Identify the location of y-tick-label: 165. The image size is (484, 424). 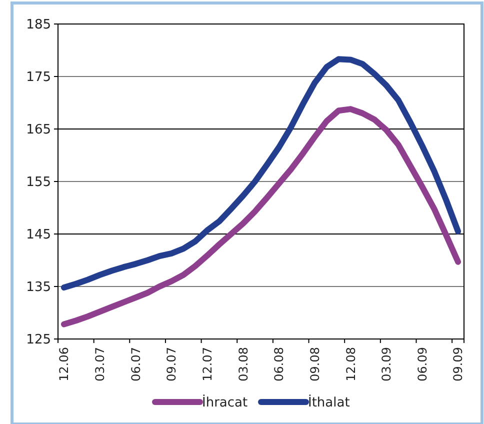
(38, 130).